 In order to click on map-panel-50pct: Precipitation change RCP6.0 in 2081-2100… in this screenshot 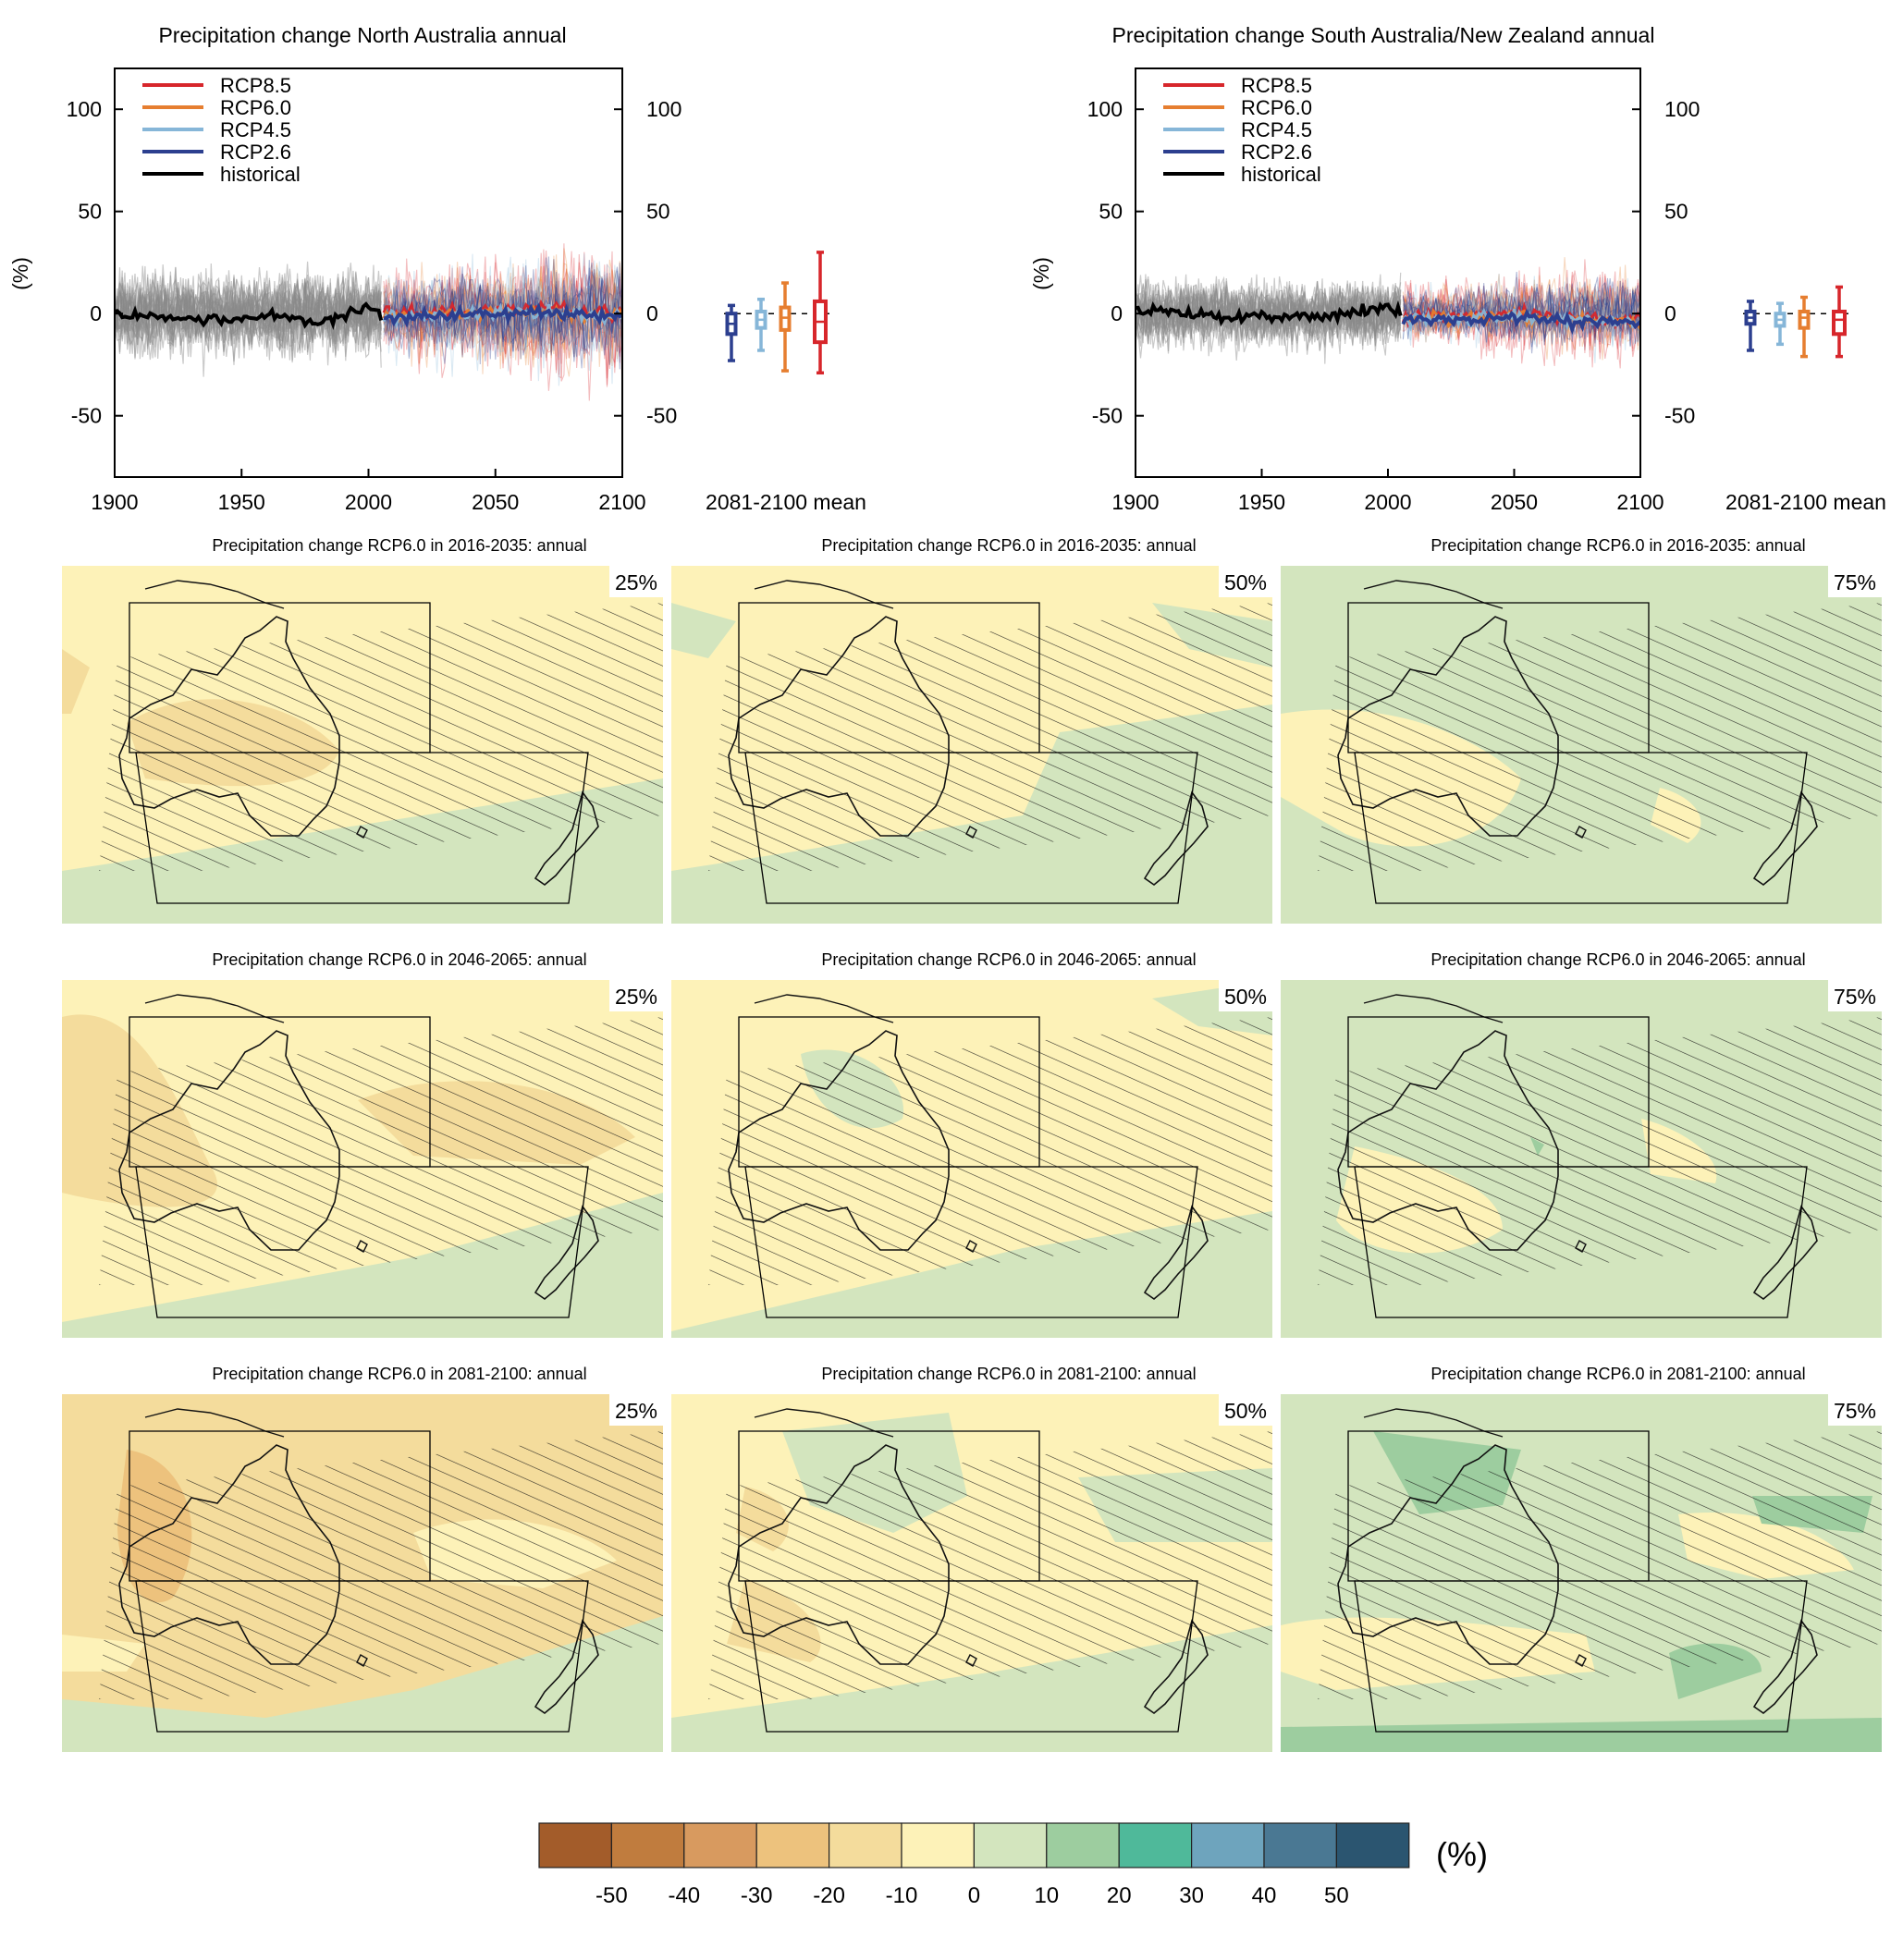, I will do `click(971, 1559)`.